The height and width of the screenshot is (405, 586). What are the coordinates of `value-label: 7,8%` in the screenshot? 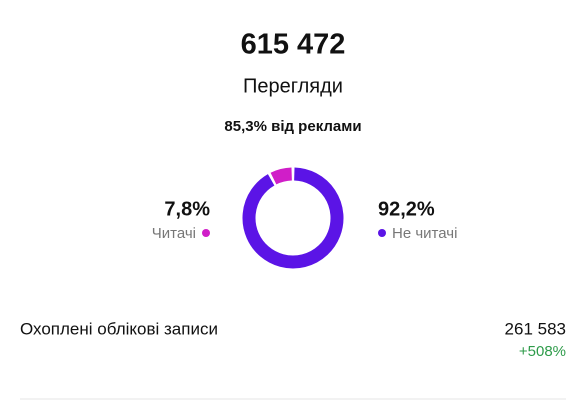 It's located at (187, 209).